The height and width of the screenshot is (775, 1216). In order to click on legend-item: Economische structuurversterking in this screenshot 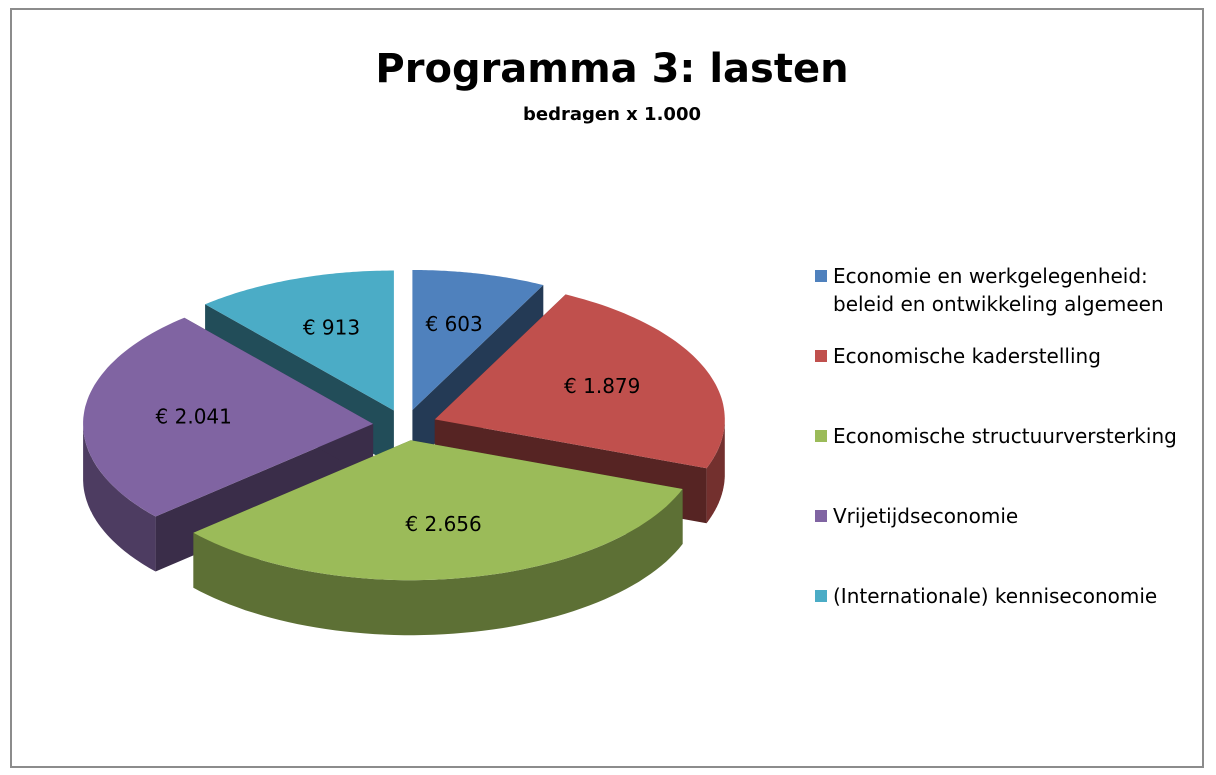, I will do `click(1007, 462)`.